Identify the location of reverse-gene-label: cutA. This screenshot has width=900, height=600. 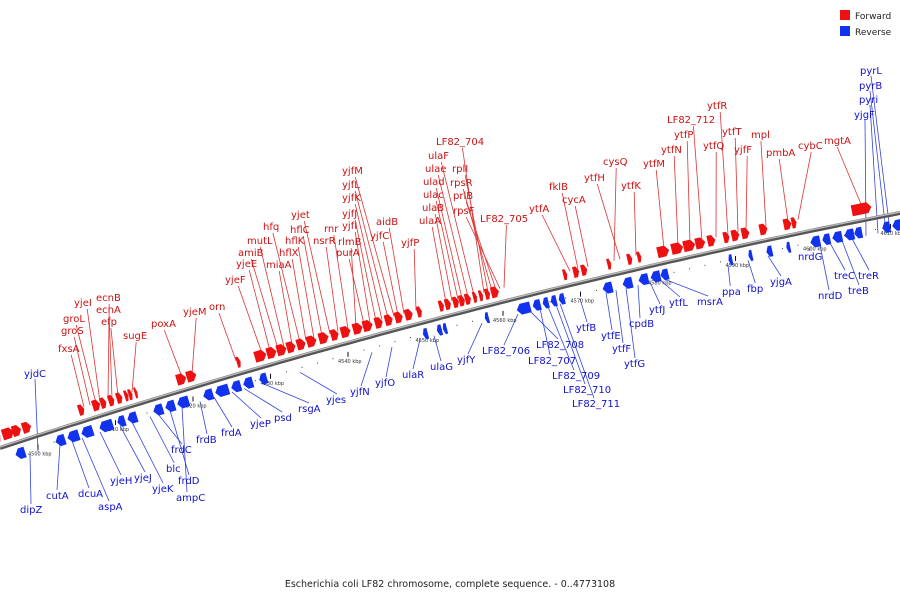
(57, 496).